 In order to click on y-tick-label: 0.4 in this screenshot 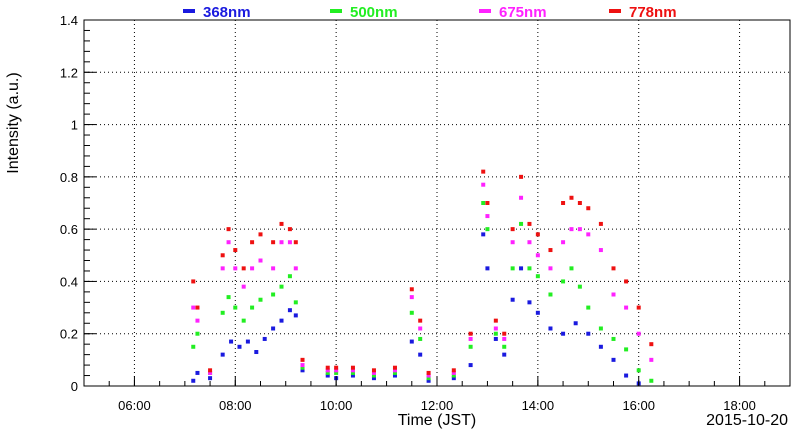, I will do `click(69, 281)`.